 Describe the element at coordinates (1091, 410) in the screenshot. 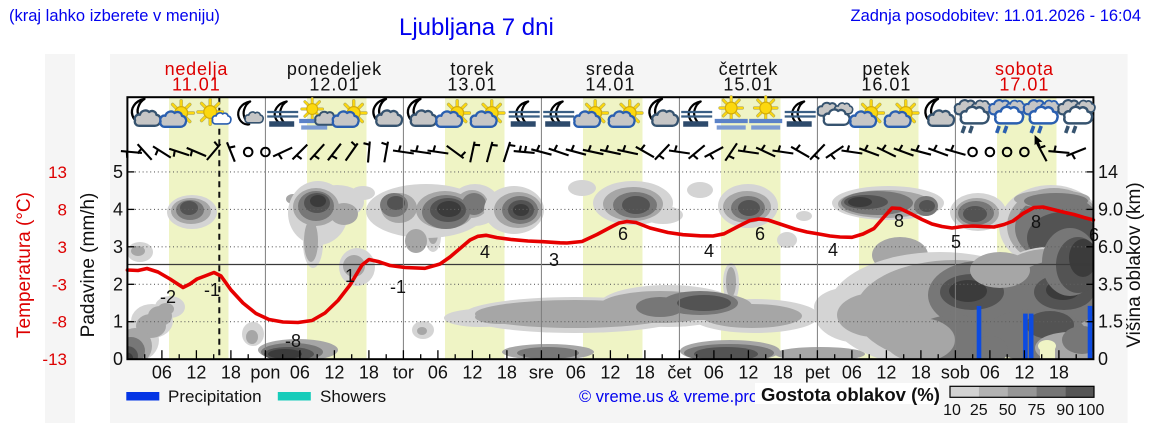

I see `svg-text: 100` at that location.